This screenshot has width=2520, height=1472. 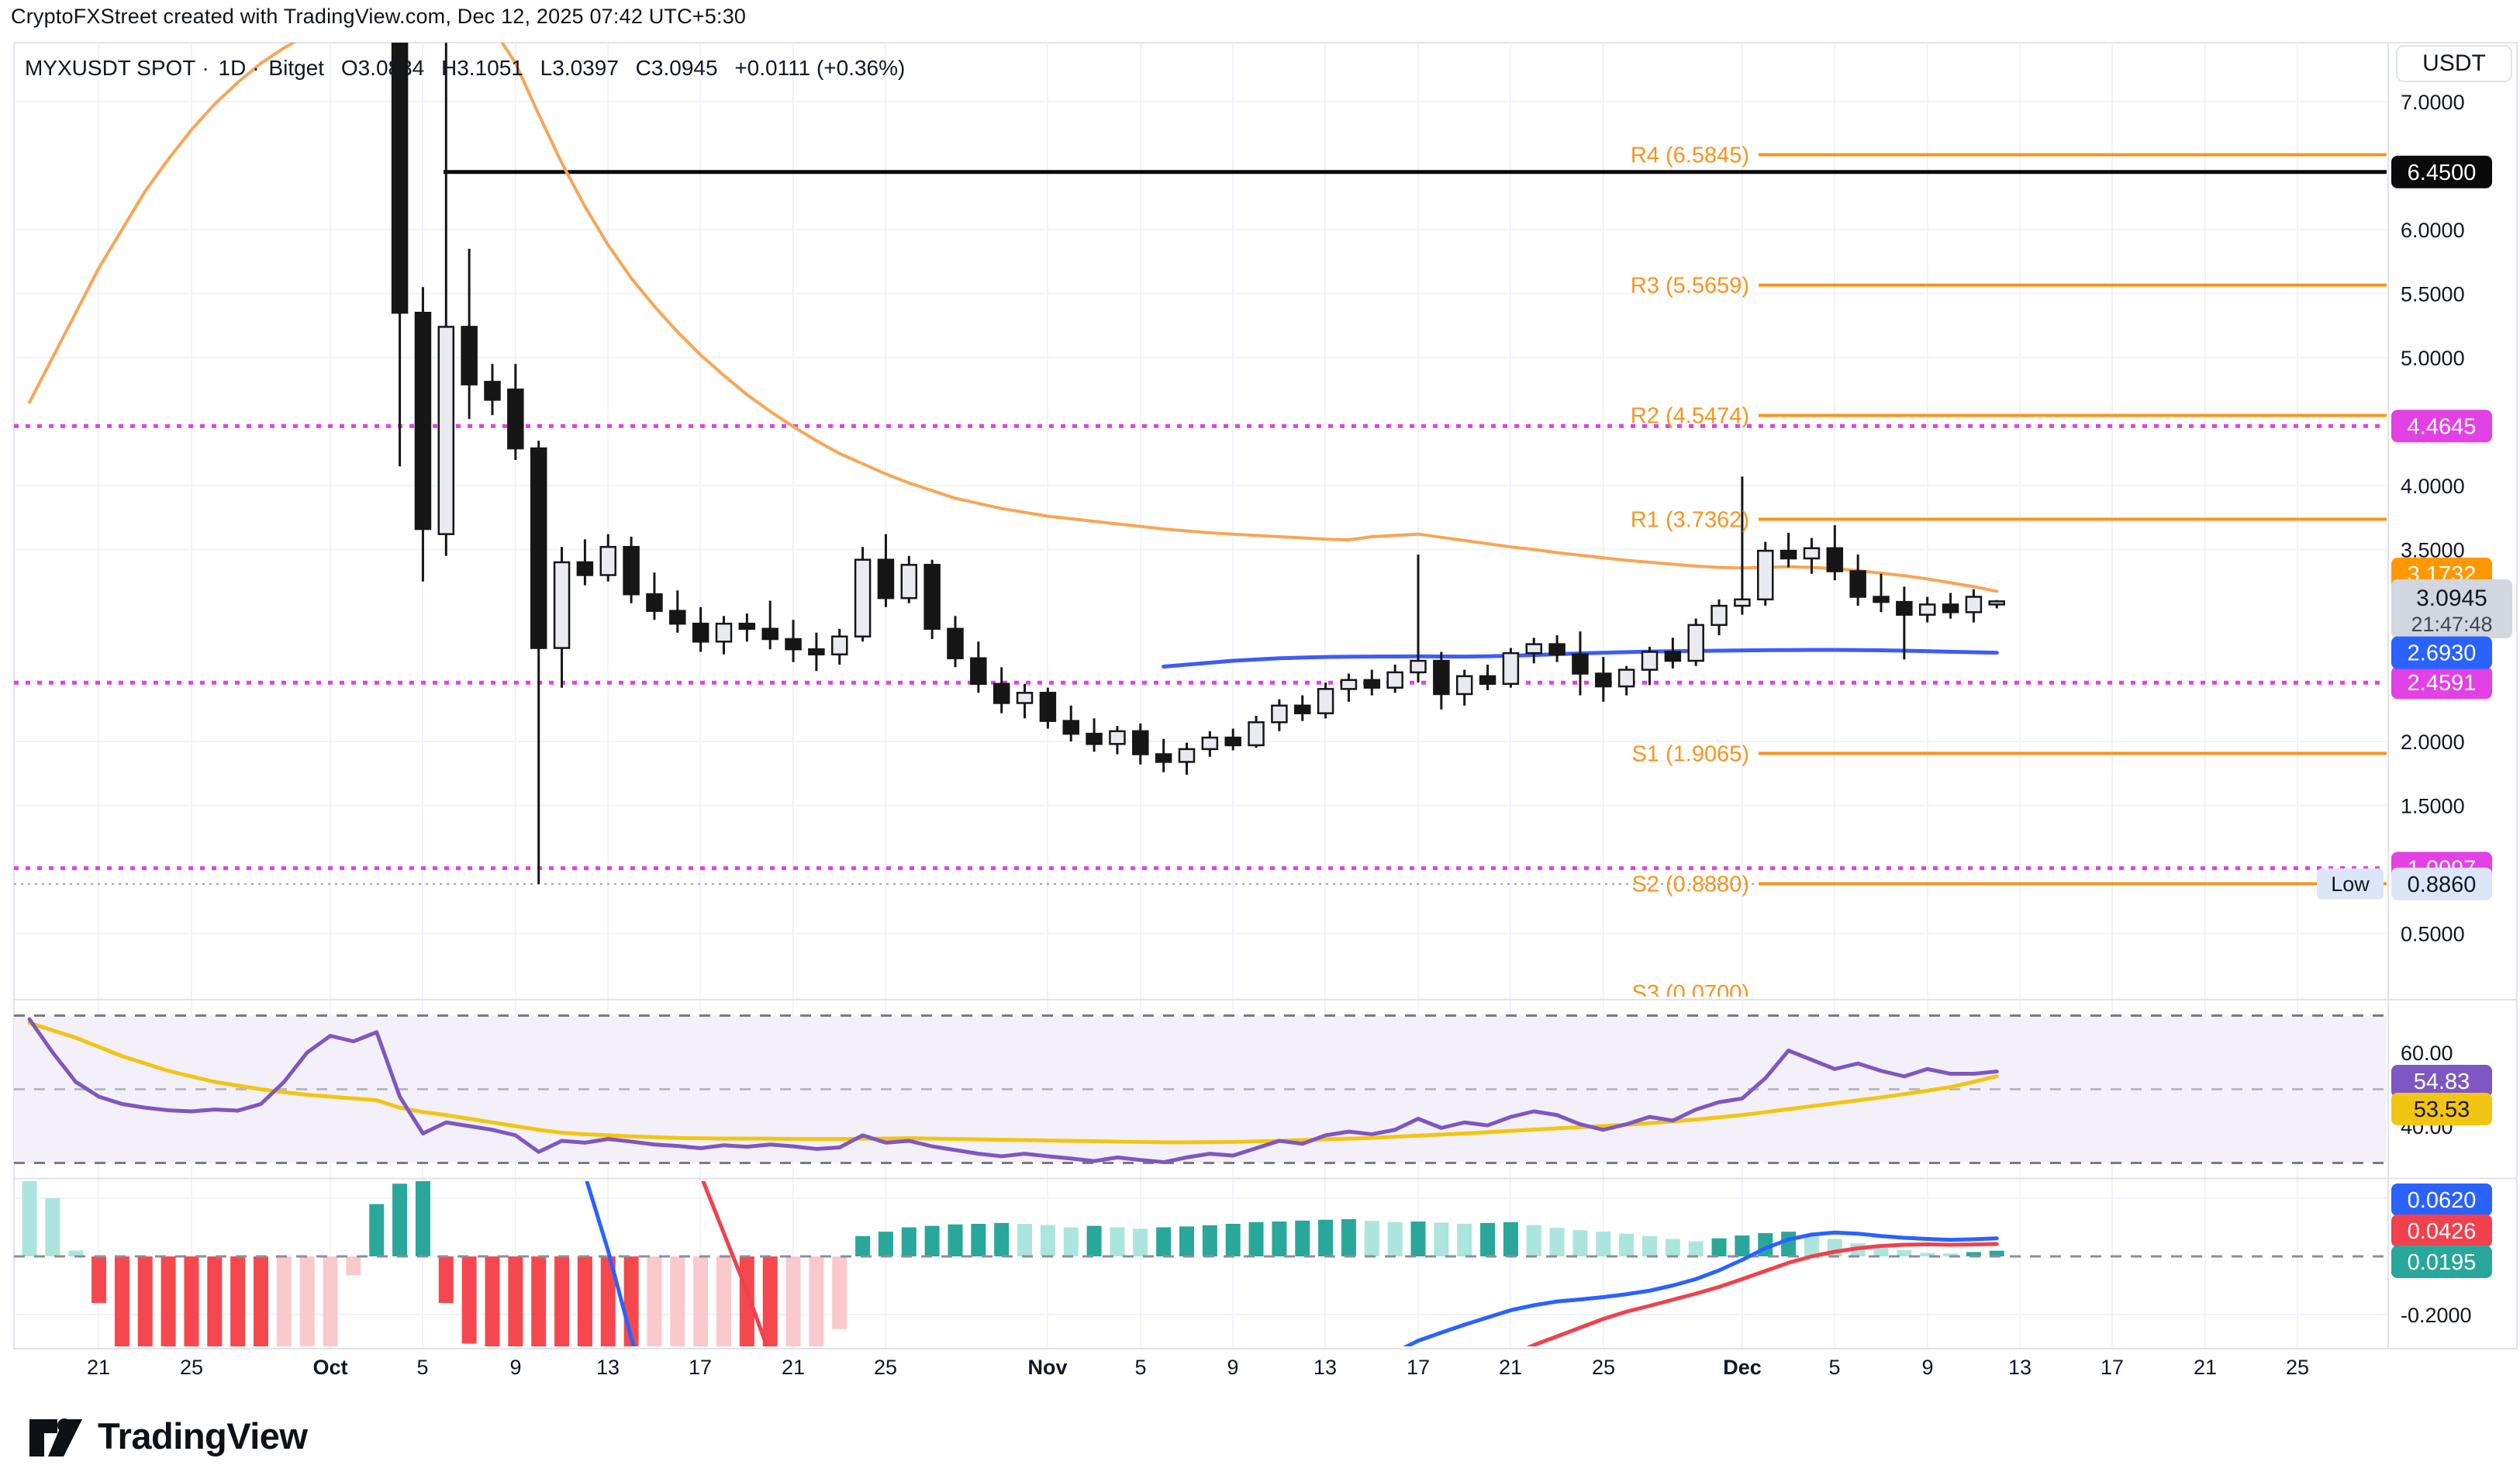 What do you see at coordinates (2441, 1109) in the screenshot?
I see `ax-chip-rsi: 53.53` at bounding box center [2441, 1109].